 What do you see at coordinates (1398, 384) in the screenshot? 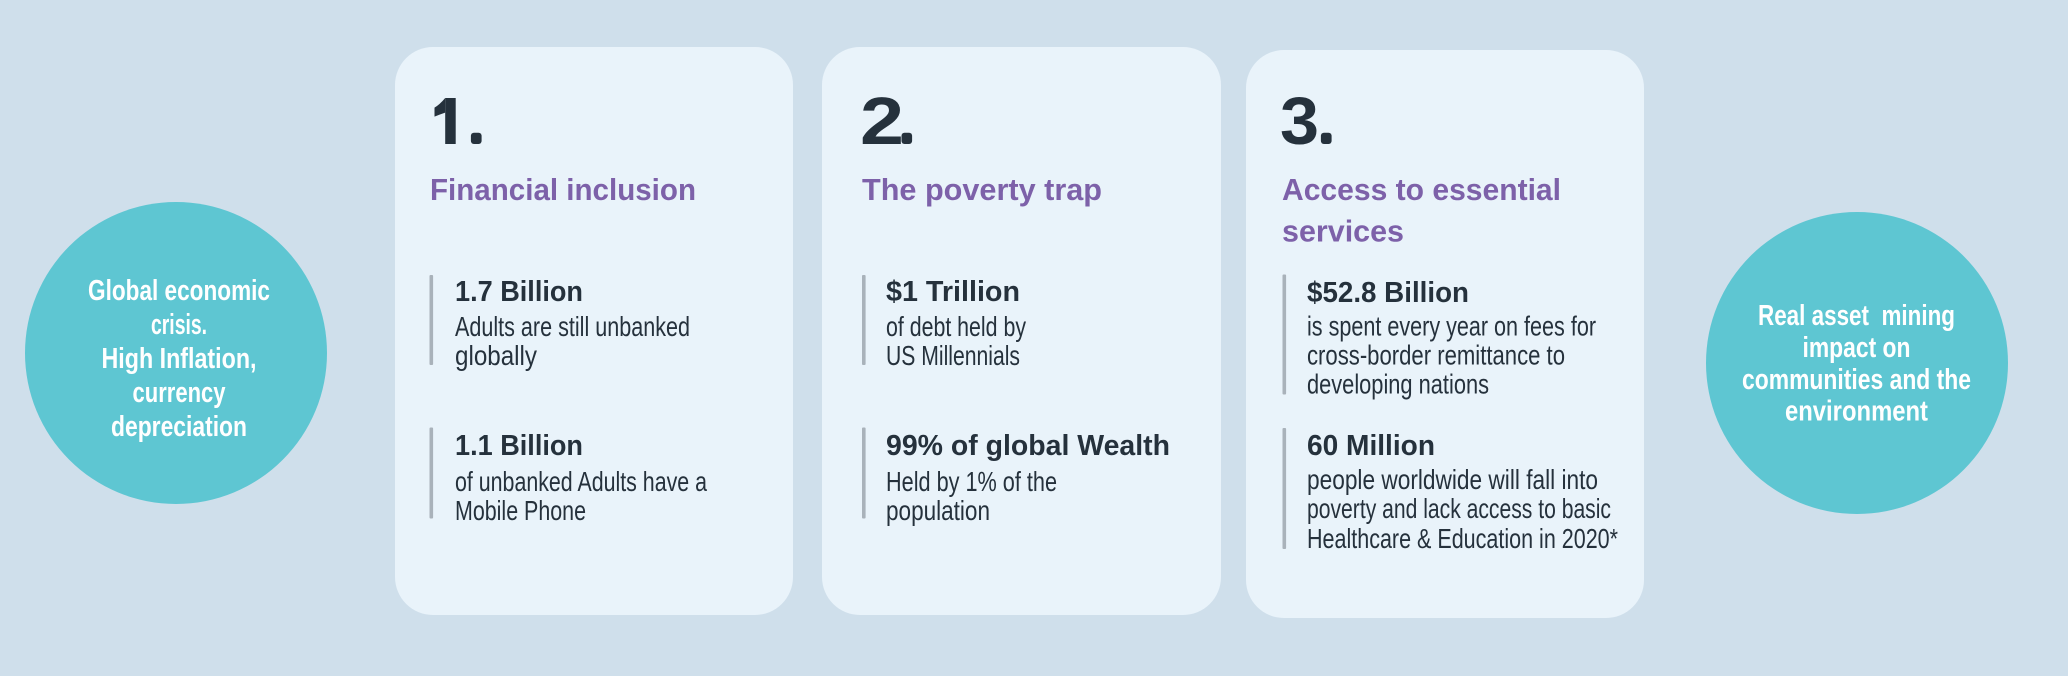
I see `svg-text: developing nations` at bounding box center [1398, 384].